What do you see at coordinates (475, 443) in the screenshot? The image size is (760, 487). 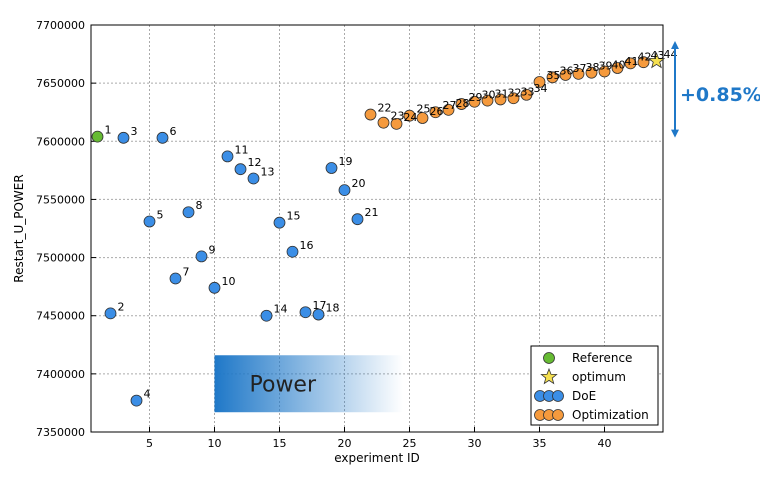 I see `x-tick-label: 30` at bounding box center [475, 443].